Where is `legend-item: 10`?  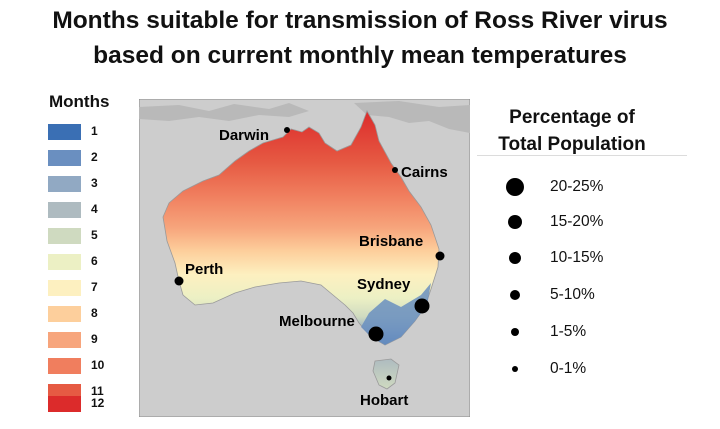 legend-item: 10 is located at coordinates (85, 366).